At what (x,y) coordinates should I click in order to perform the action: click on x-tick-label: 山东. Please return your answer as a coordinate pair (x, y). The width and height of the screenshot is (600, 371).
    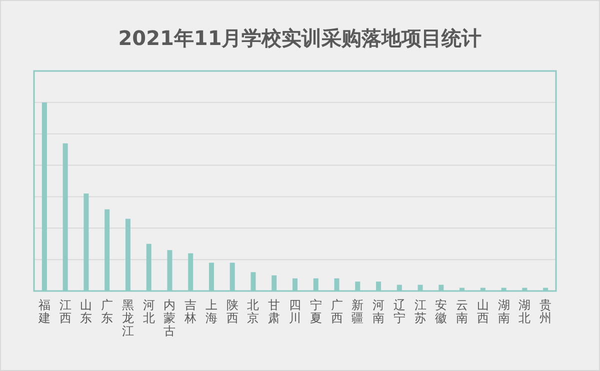
    Looking at the image, I should click on (86, 311).